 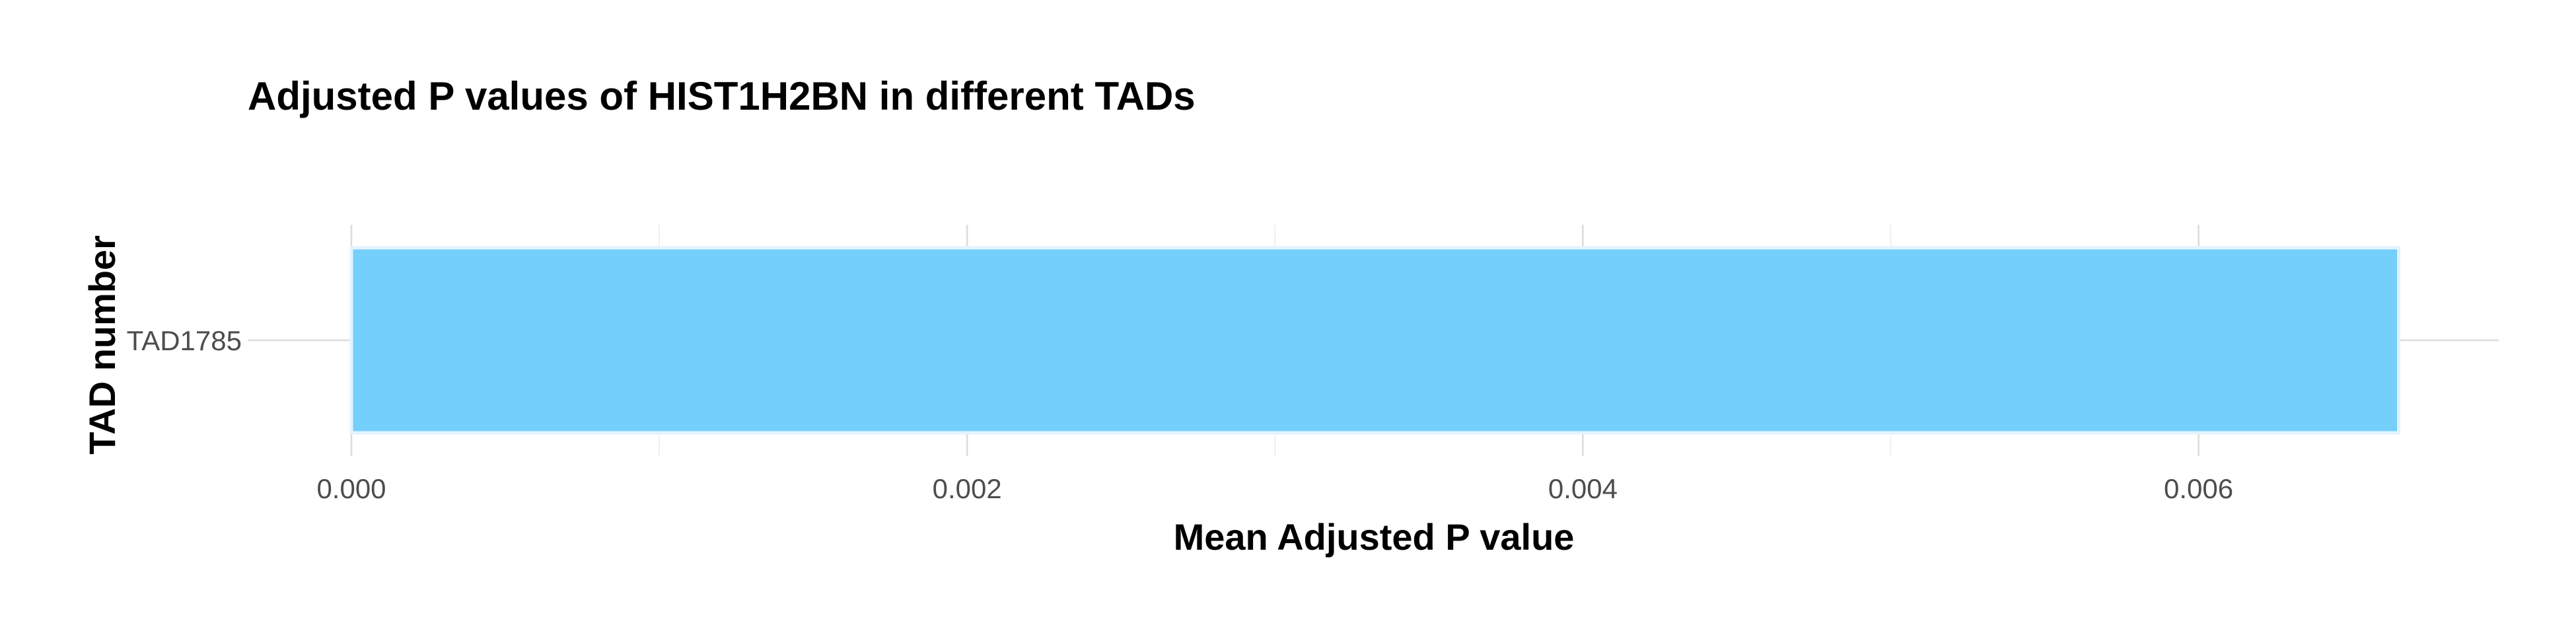 I want to click on x-axis-title: Mean Adjusted P value, so click(x=1374, y=537).